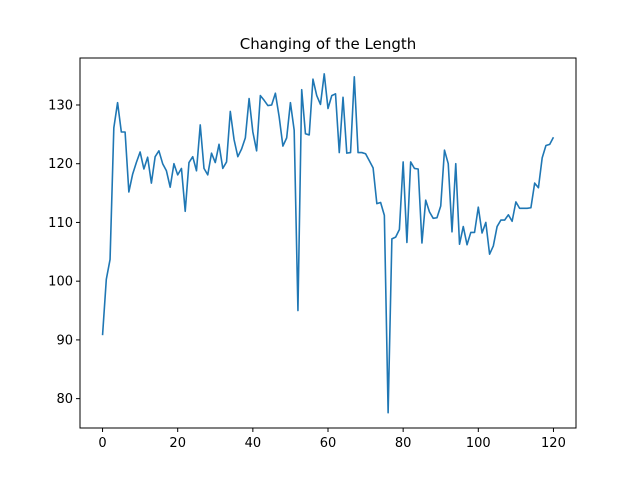  What do you see at coordinates (60, 282) in the screenshot?
I see `y-tick-label: 100` at bounding box center [60, 282].